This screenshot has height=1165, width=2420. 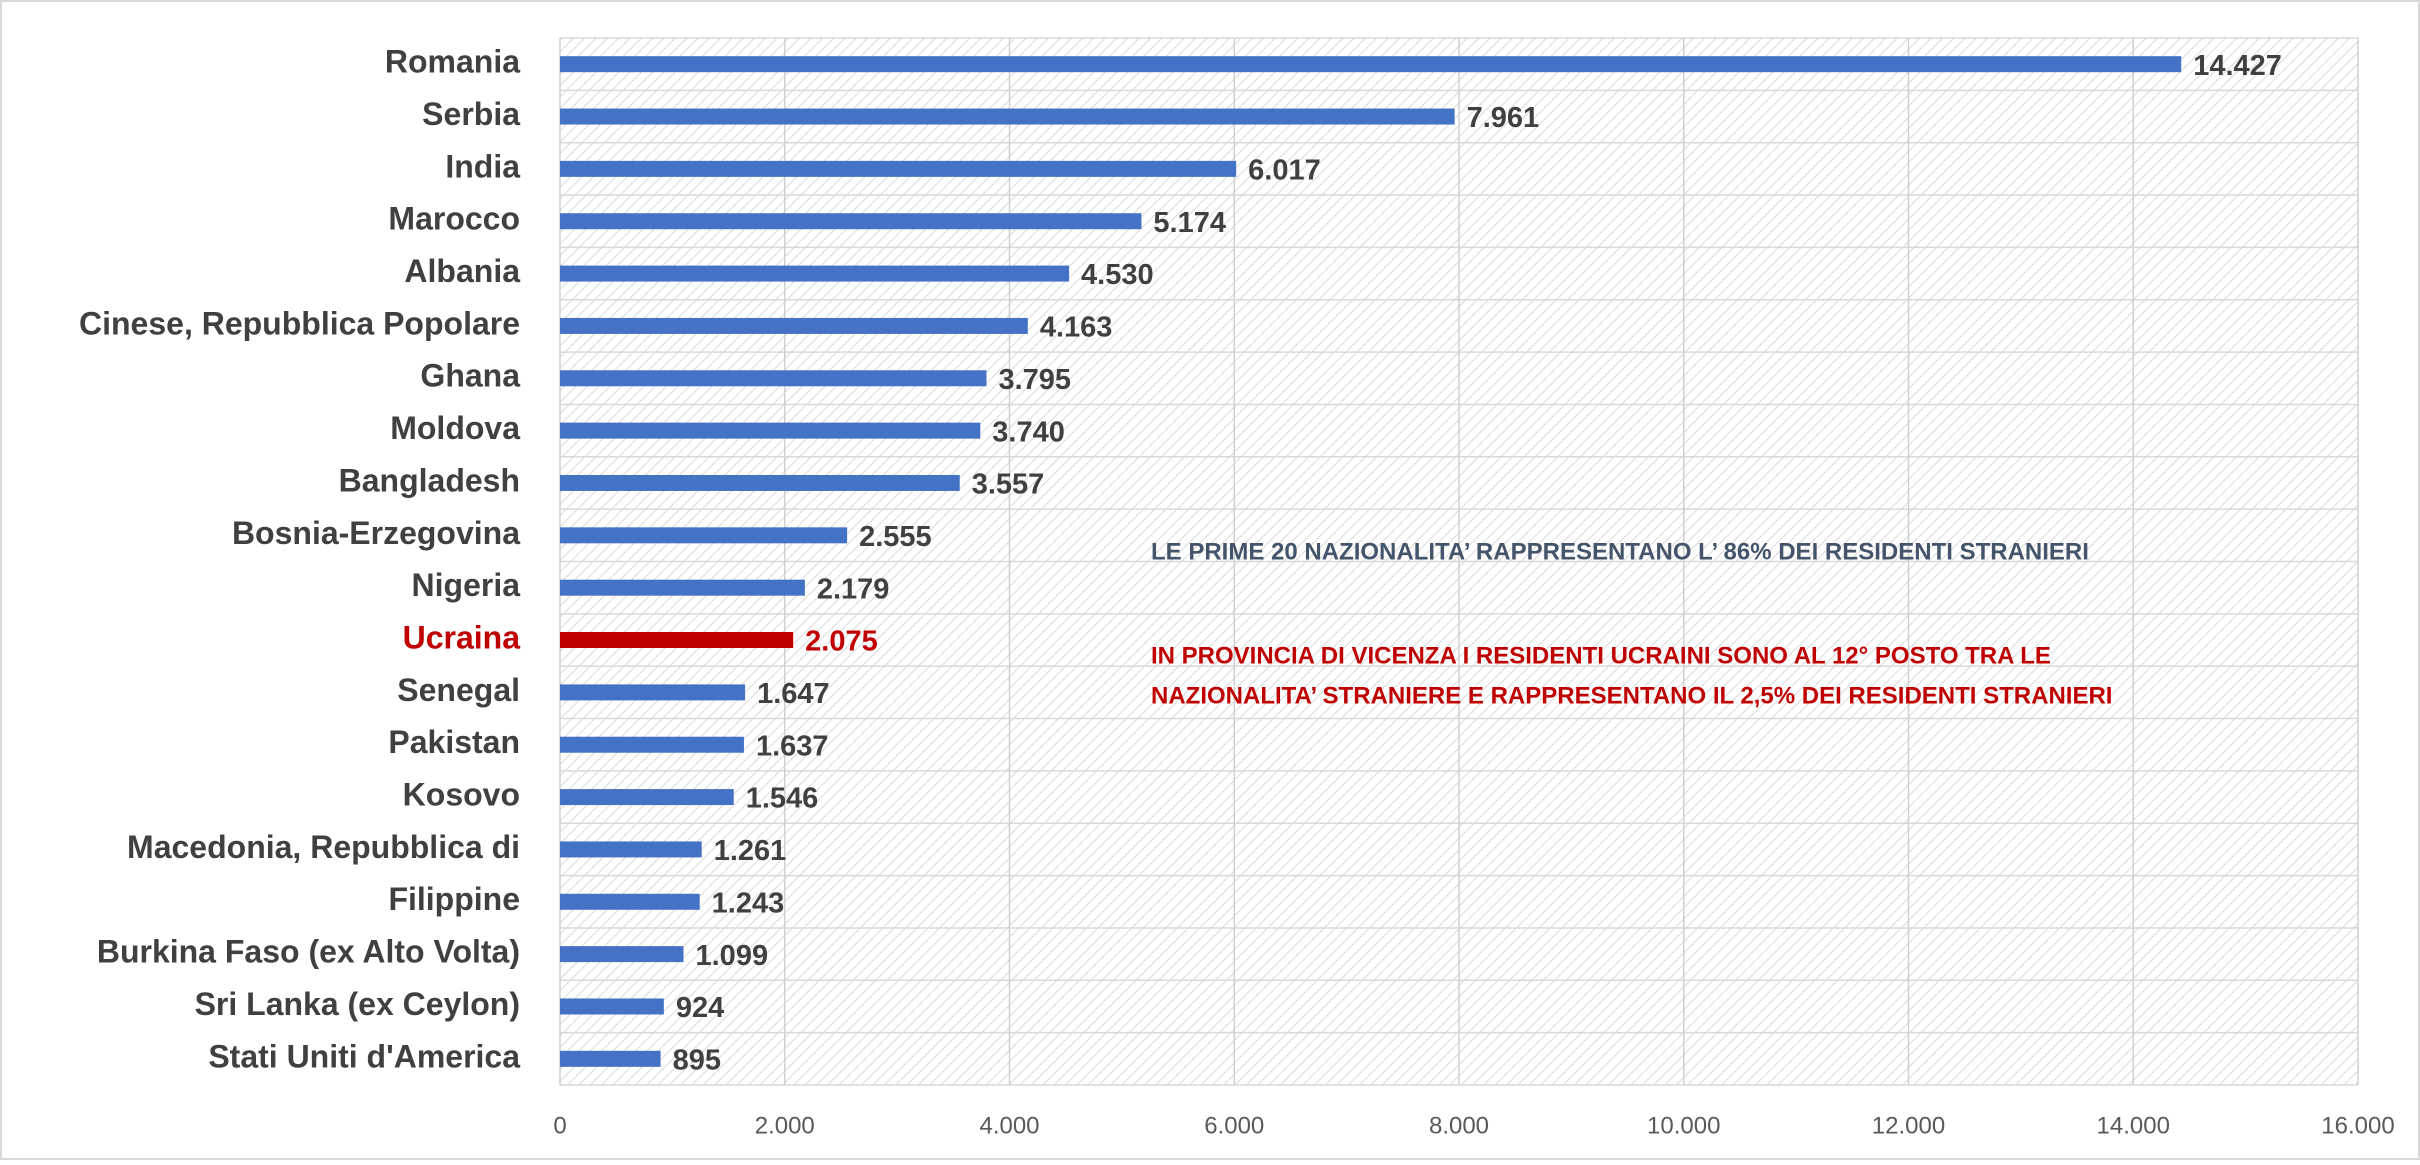 I want to click on data-label: 1.261, so click(x=750, y=851).